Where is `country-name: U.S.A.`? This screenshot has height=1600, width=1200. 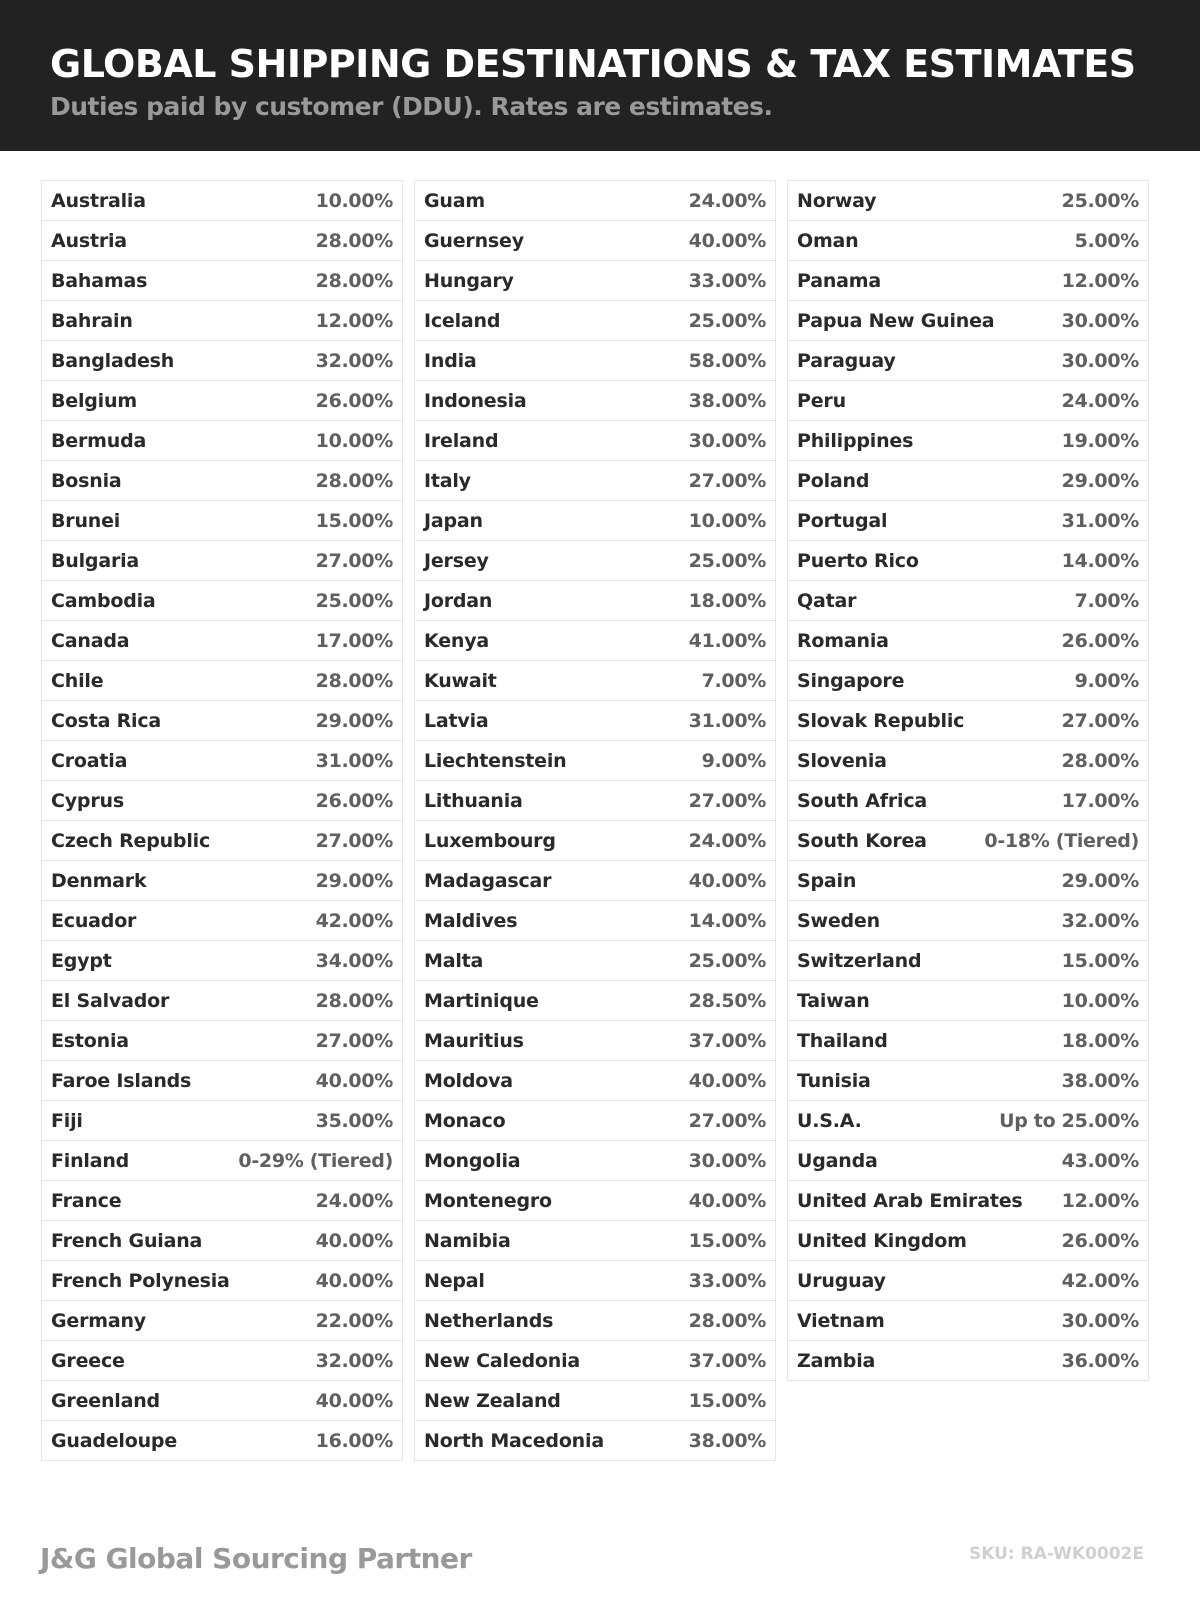
country-name: U.S.A. is located at coordinates (829, 1120).